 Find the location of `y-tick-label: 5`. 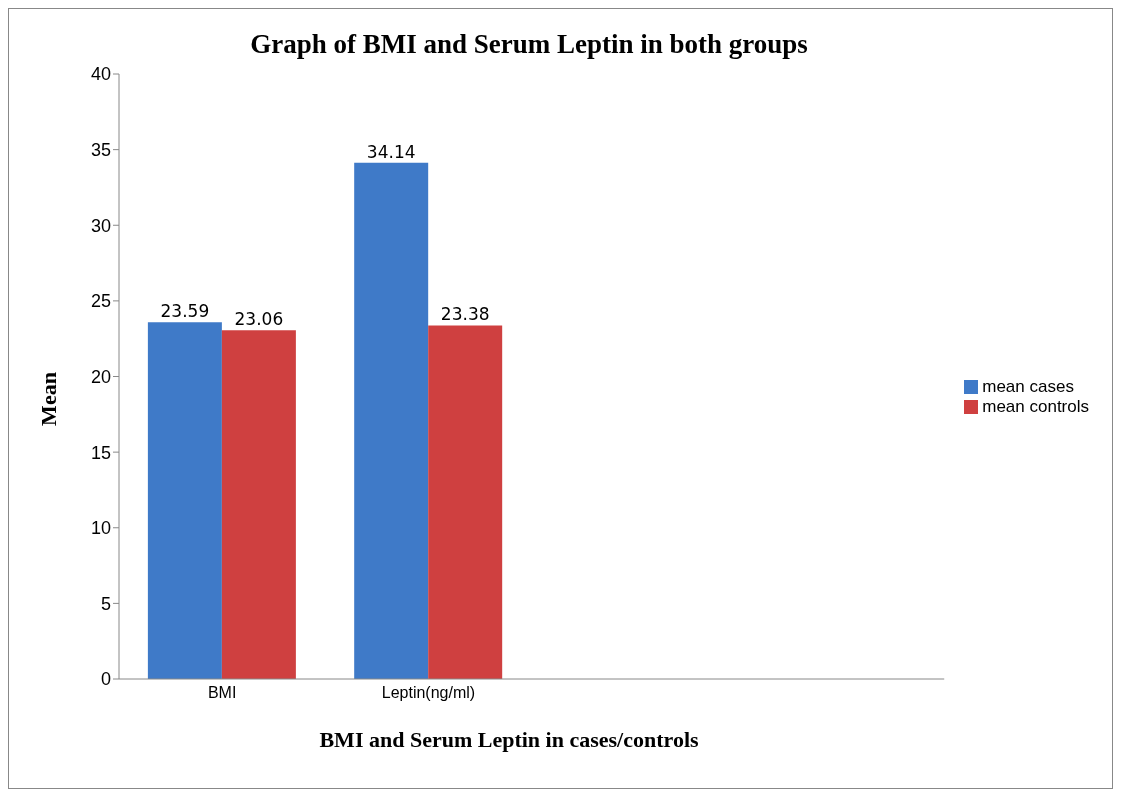

y-tick-label: 5 is located at coordinates (105, 603).